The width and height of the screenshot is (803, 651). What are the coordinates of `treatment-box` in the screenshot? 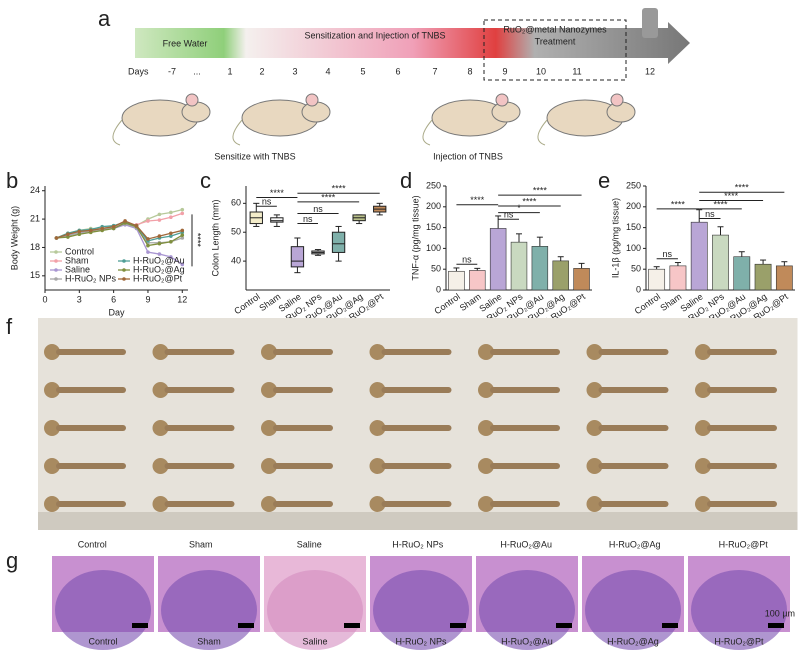 It's located at (555, 50).